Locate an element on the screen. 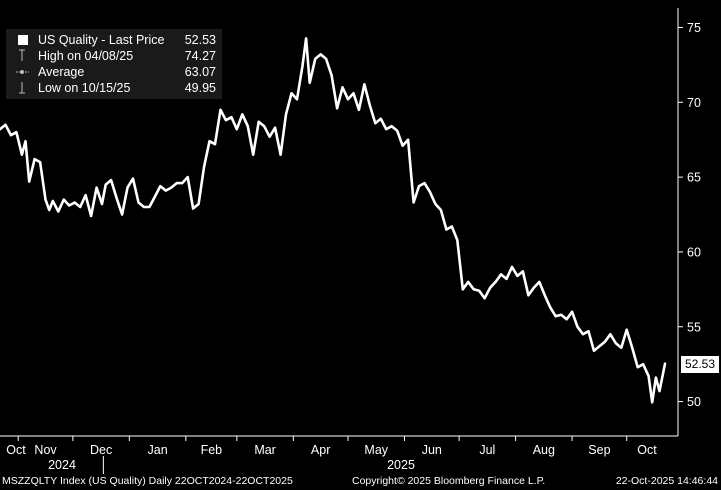 Image resolution: width=721 pixels, height=490 pixels. legend-average-value: 63.07 is located at coordinates (200, 72).